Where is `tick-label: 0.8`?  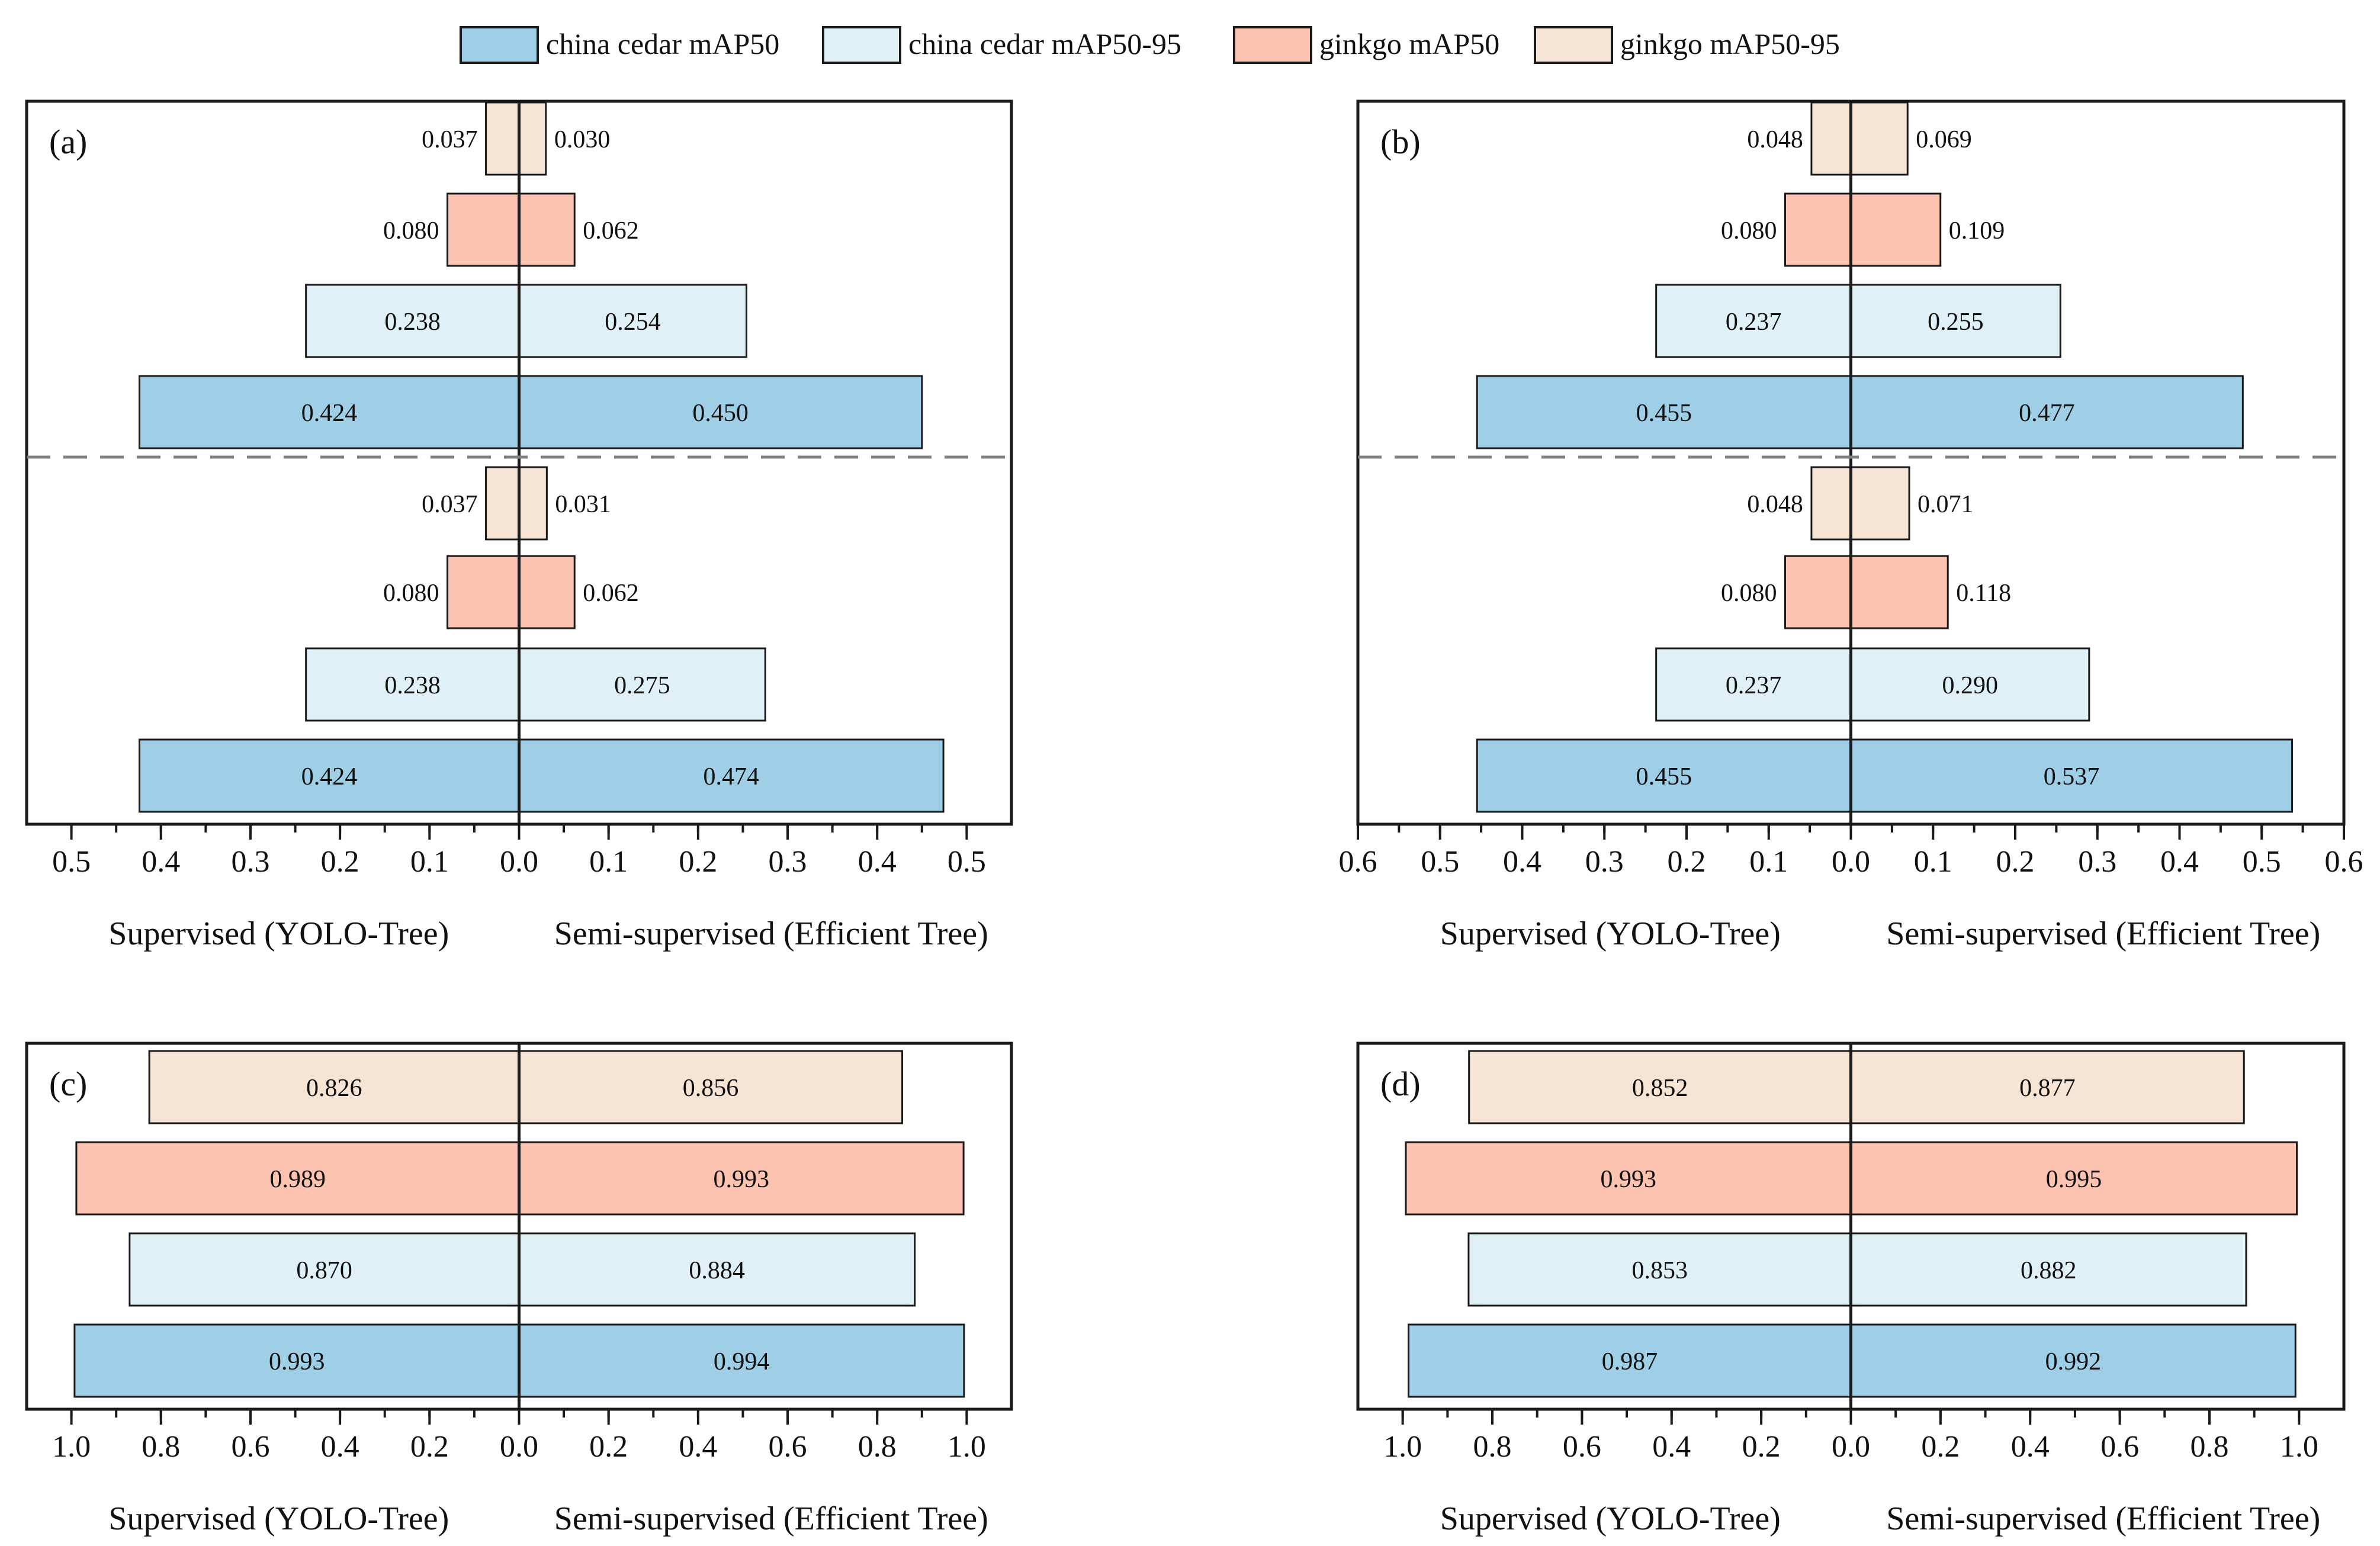
tick-label: 0.8 is located at coordinates (1492, 1447).